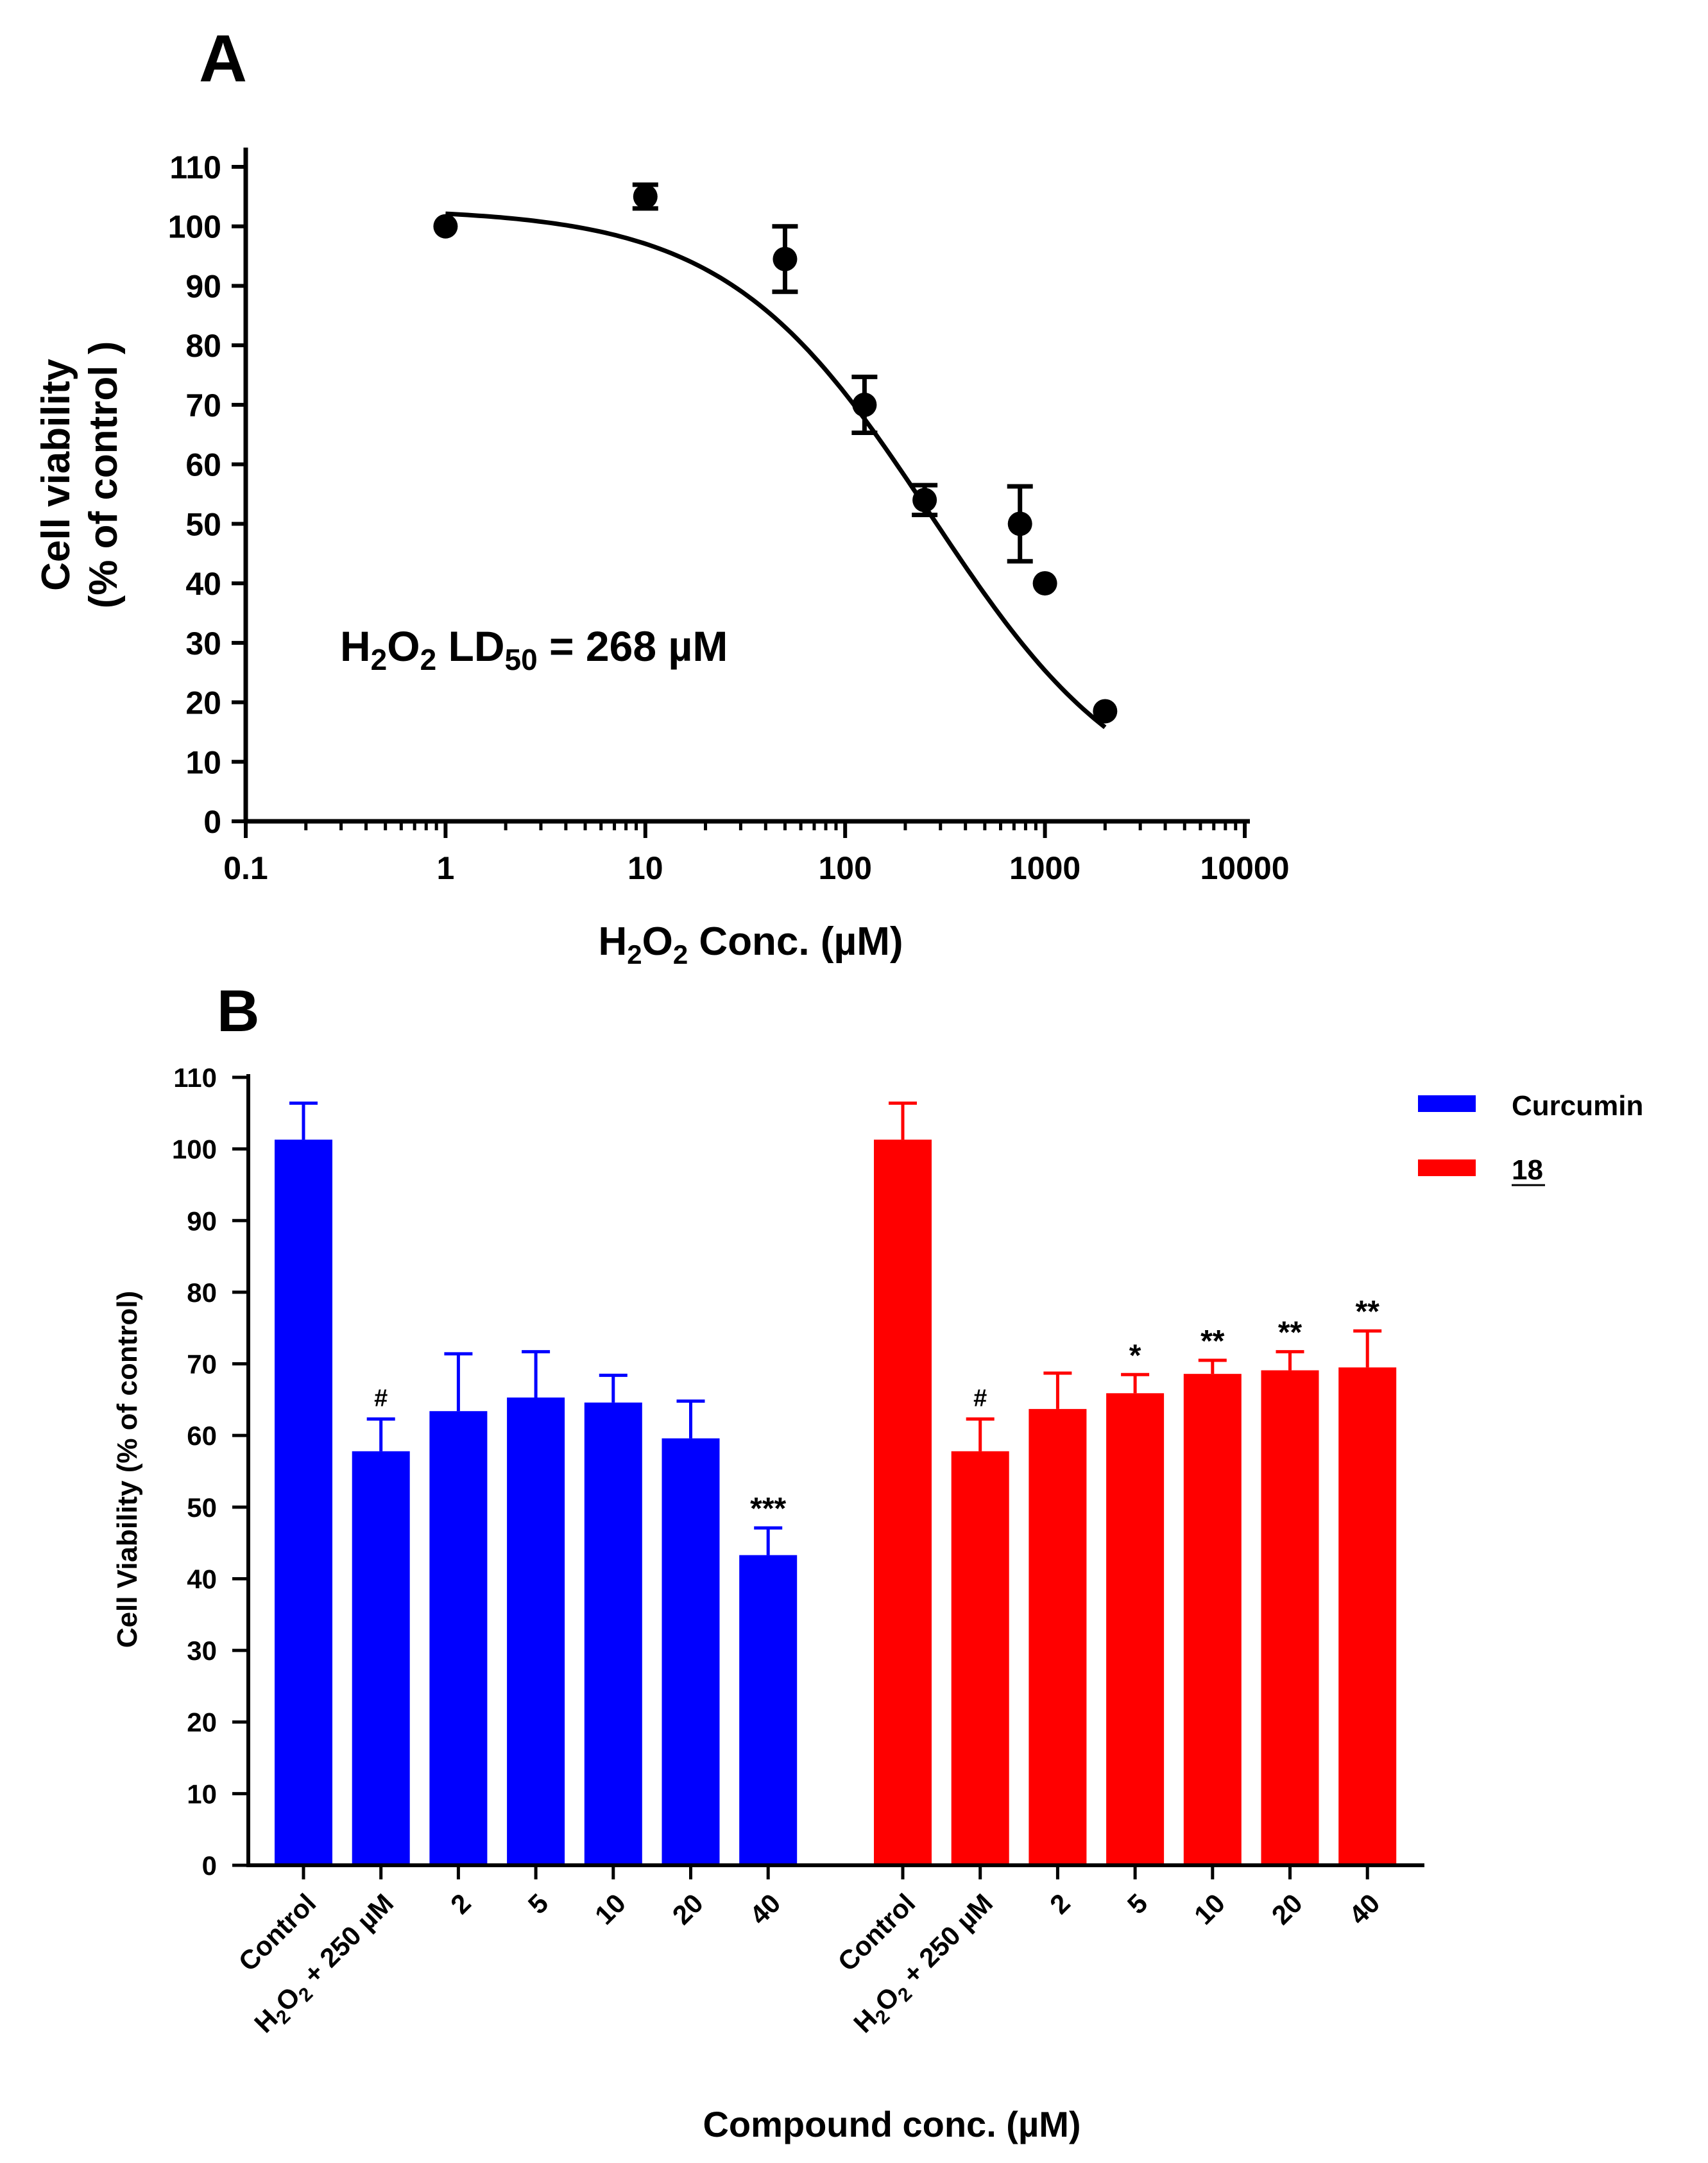  I want to click on a-y-tick-label: 10, so click(203, 762).